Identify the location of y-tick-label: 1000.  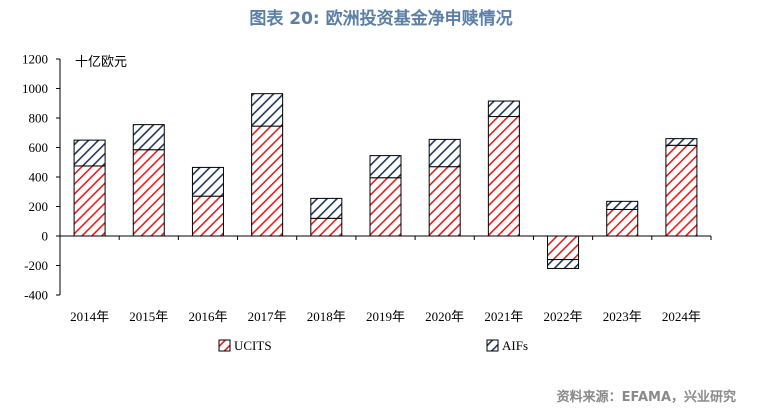
(35, 88).